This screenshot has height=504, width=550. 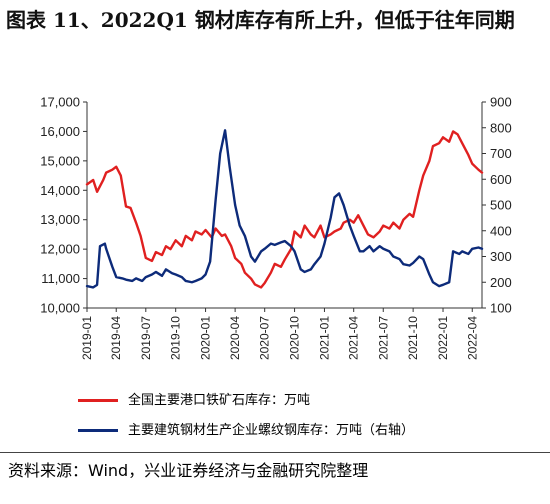 I want to click on right-tick-label: 200, so click(x=501, y=282).